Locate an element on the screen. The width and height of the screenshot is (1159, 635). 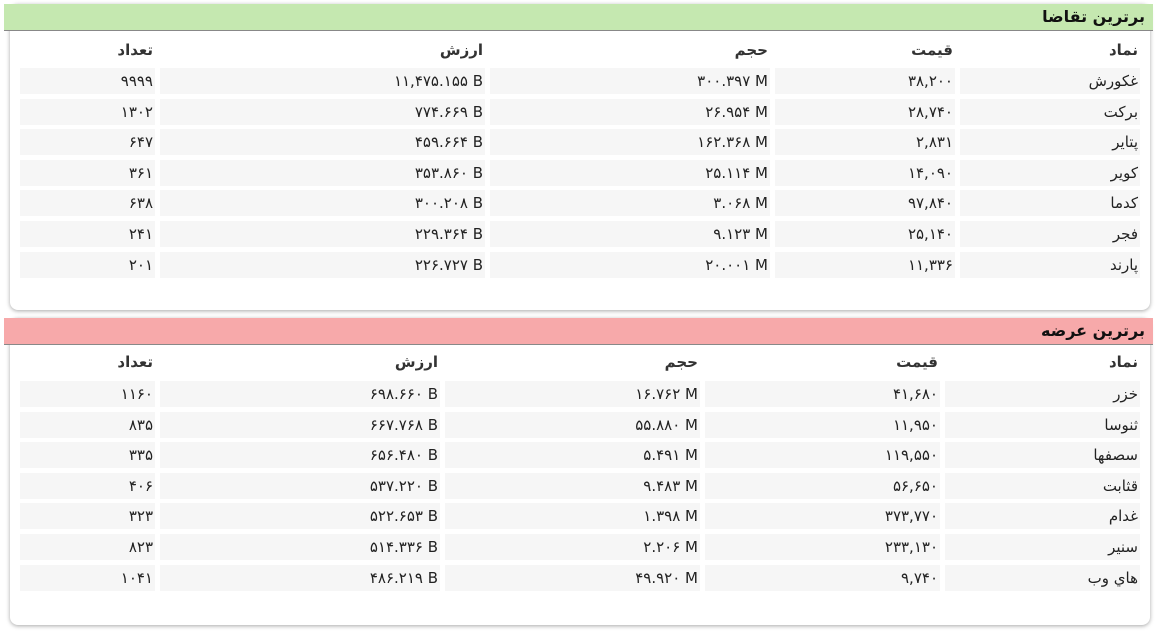
value-cell: ۱۱,۳۳۶ is located at coordinates (865, 264).